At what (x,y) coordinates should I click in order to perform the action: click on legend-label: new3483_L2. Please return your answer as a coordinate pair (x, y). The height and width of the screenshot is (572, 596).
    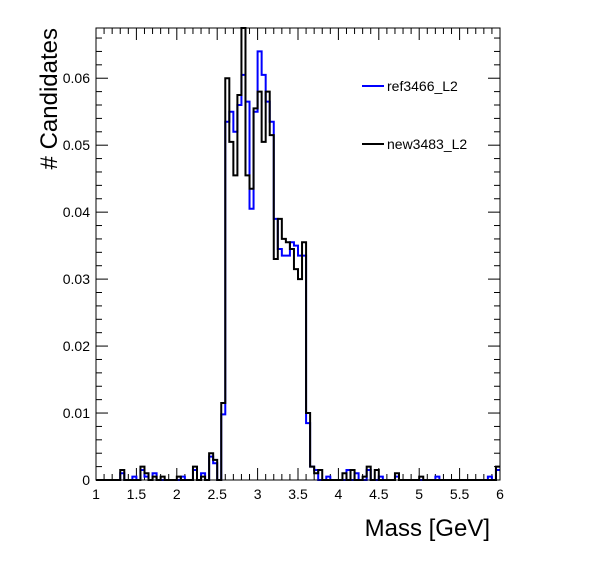
    Looking at the image, I should click on (427, 144).